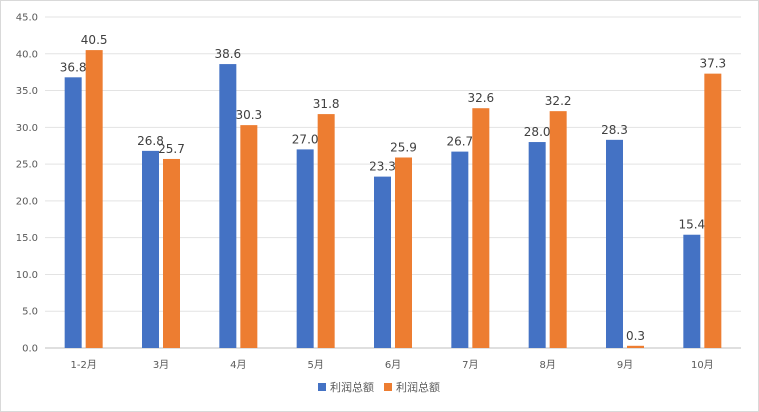 The width and height of the screenshot is (759, 412). What do you see at coordinates (27, 238) in the screenshot?
I see `y-tick-label: 15.0` at bounding box center [27, 238].